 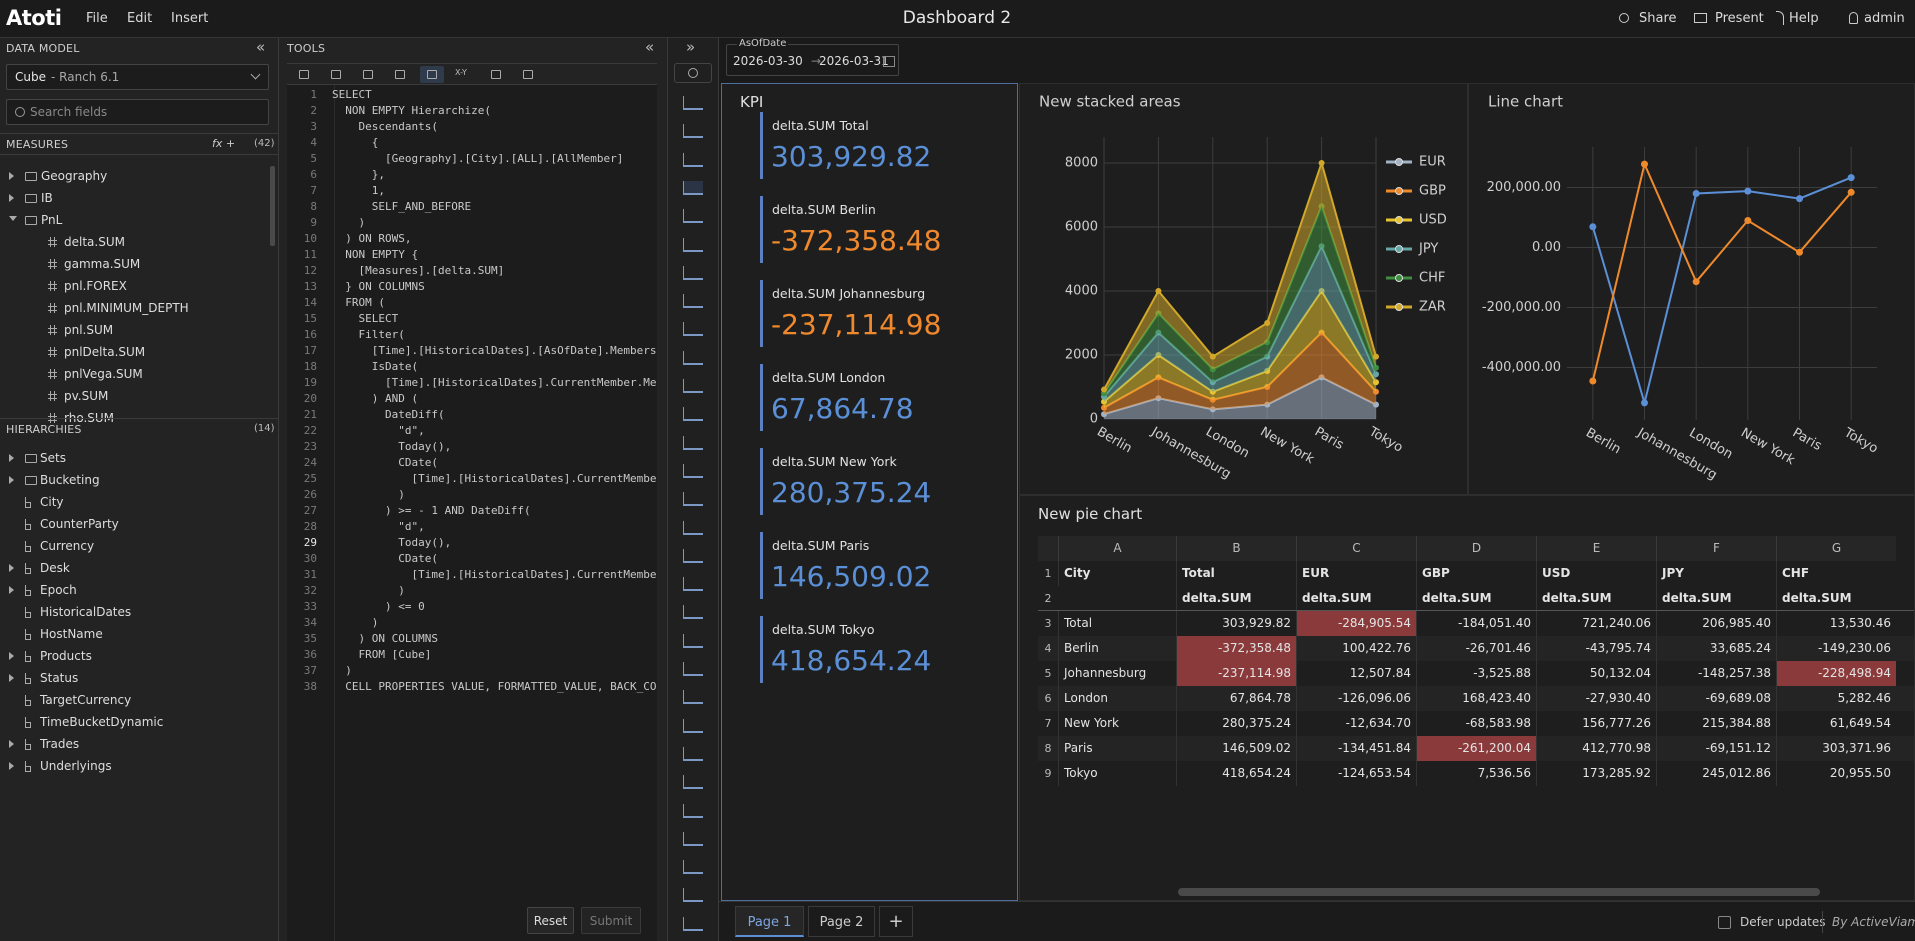 What do you see at coordinates (135, 503) in the screenshot?
I see `tree-row: City` at bounding box center [135, 503].